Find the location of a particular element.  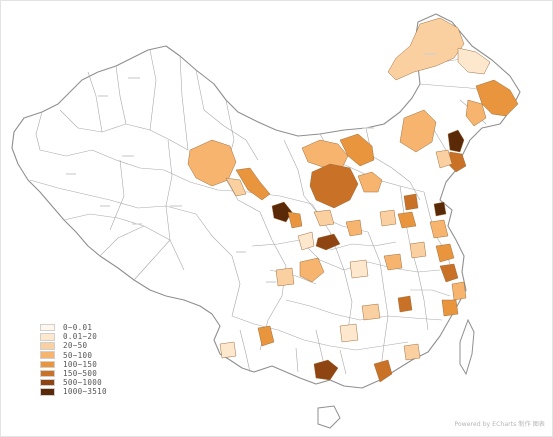

legend-item: 100~150 is located at coordinates (73, 364).